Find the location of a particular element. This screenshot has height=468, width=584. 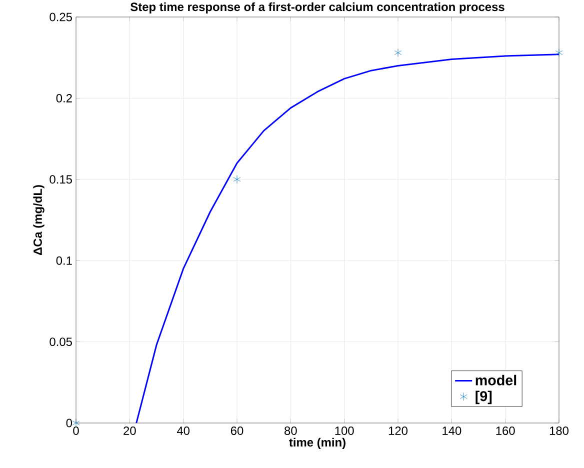

x-tick-label: 180 is located at coordinates (559, 430).